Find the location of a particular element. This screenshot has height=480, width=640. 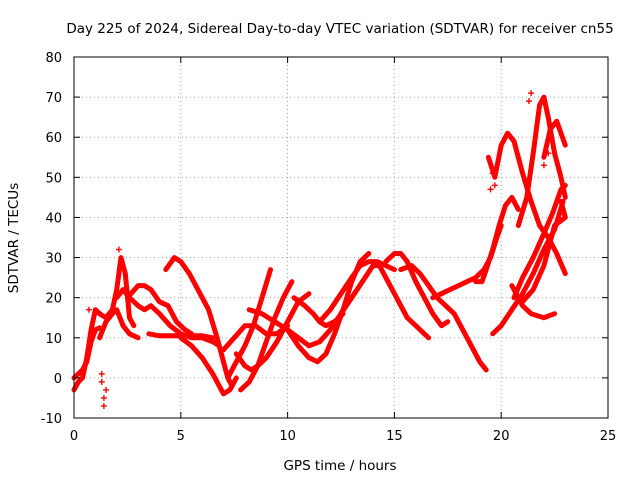

y-axis-label: SDTVAR / TECUs is located at coordinates (14, 238).